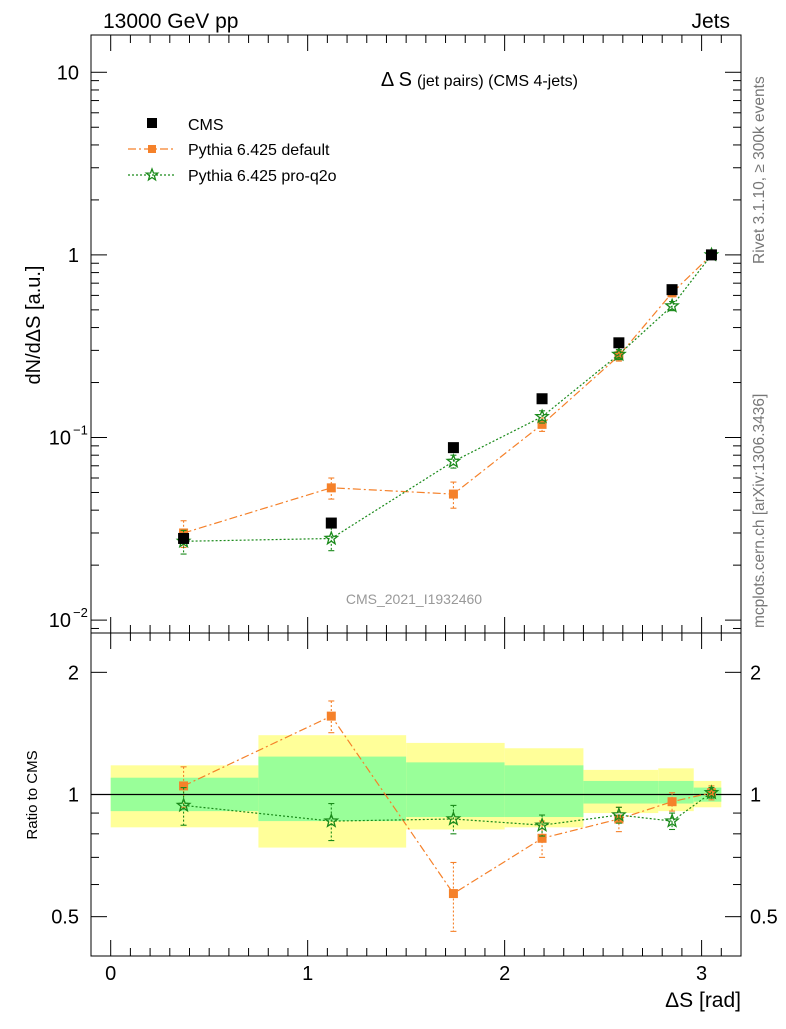 The image size is (786, 1029). What do you see at coordinates (396, 80) in the screenshot?
I see `plot-title: Δ S` at bounding box center [396, 80].